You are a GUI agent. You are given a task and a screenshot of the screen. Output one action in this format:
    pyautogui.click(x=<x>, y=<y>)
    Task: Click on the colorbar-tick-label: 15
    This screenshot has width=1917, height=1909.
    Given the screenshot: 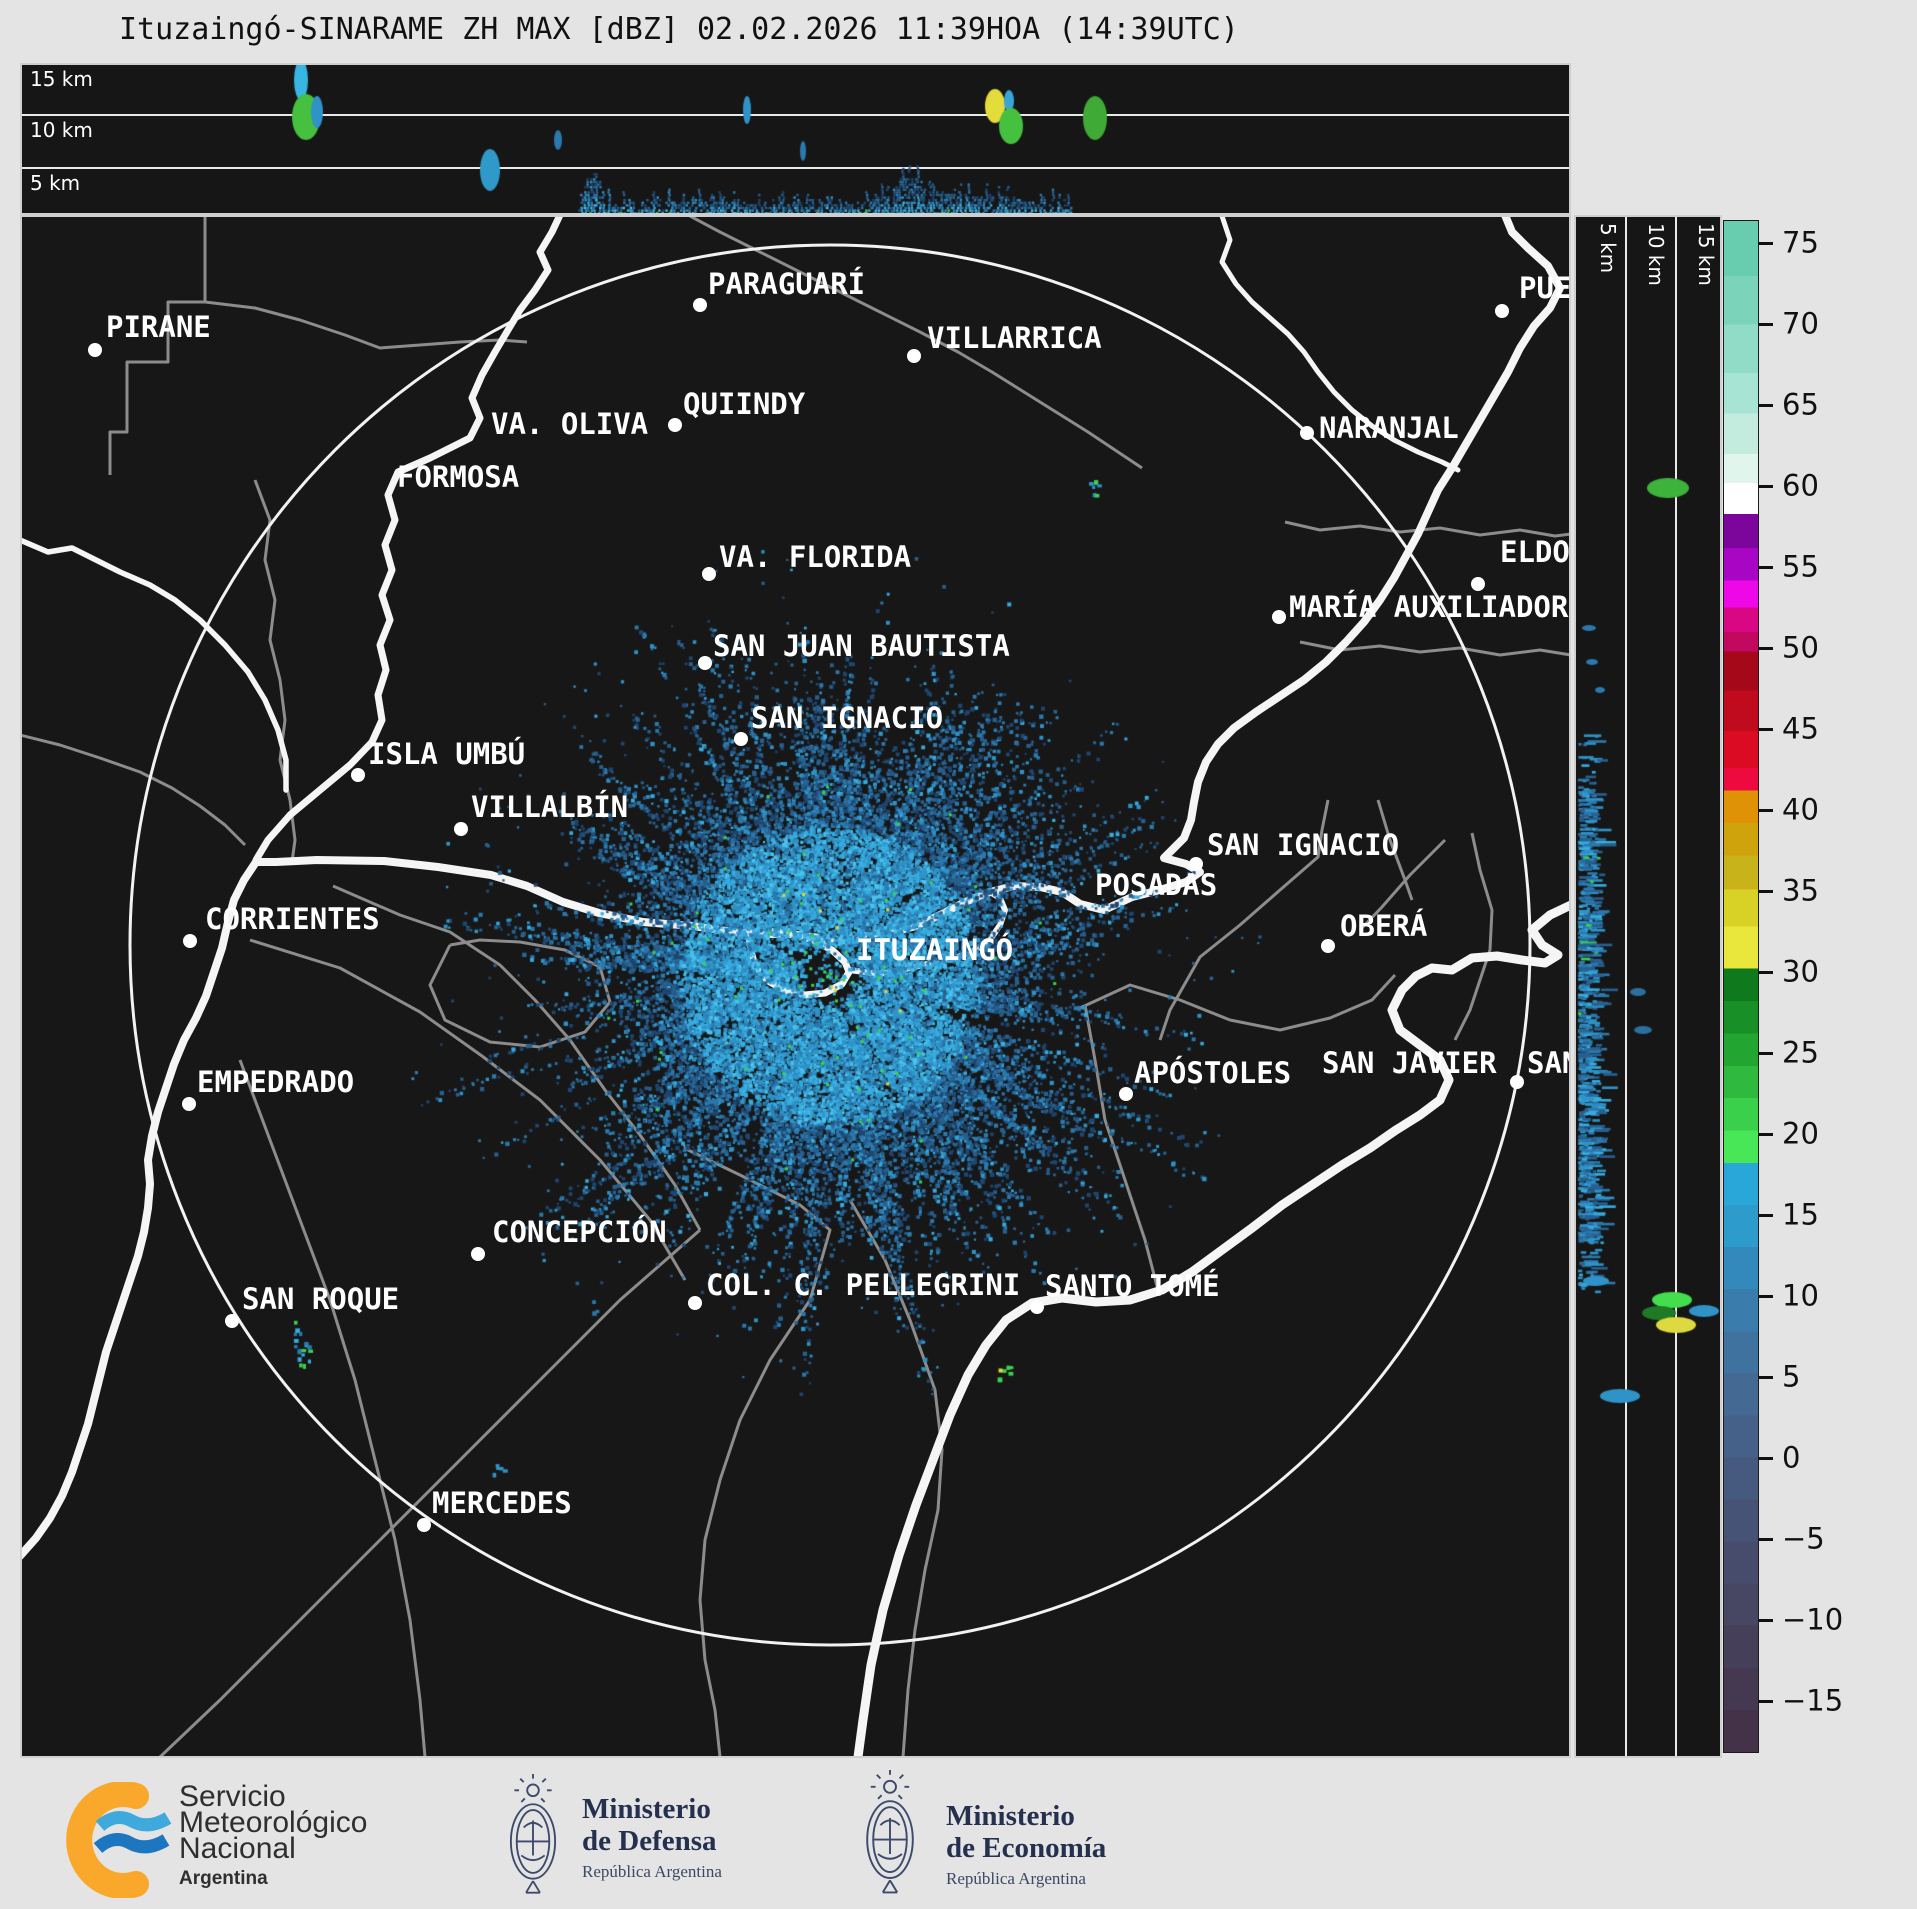 What is the action you would take?
    pyautogui.click(x=1800, y=1214)
    